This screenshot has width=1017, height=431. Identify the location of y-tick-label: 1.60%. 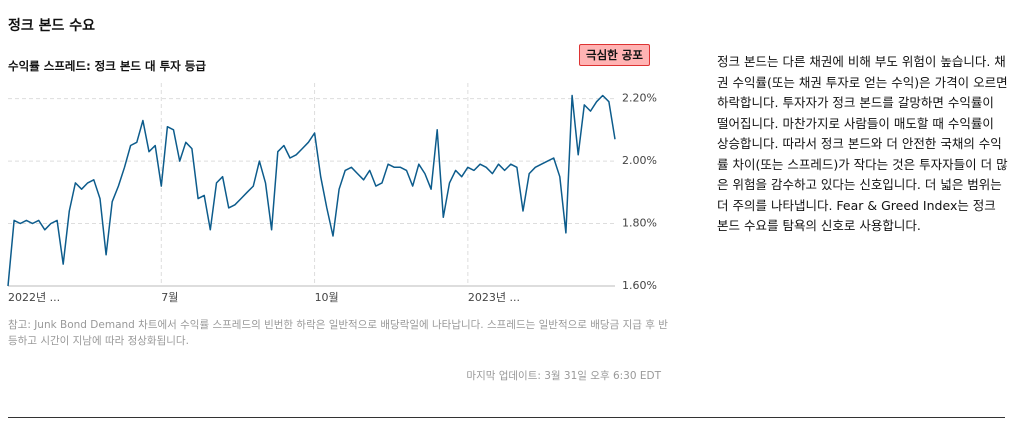
(639, 285).